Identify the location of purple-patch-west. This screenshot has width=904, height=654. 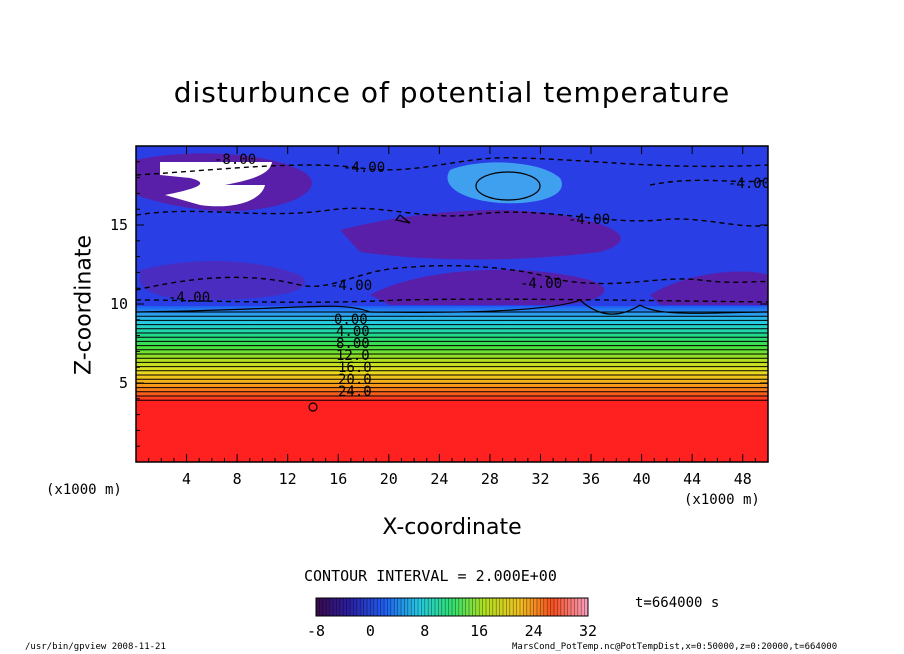
(223, 280).